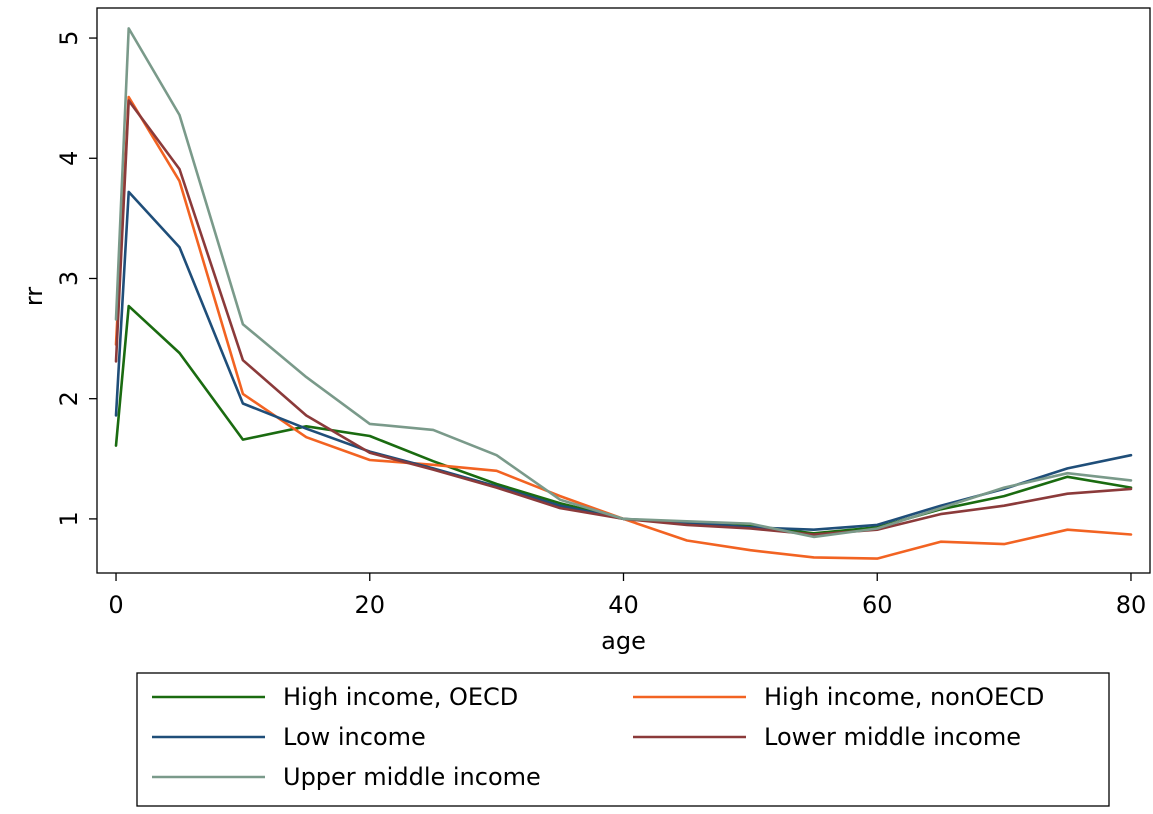 The width and height of the screenshot is (1153, 814). I want to click on y-tick-label: 5, so click(69, 37).